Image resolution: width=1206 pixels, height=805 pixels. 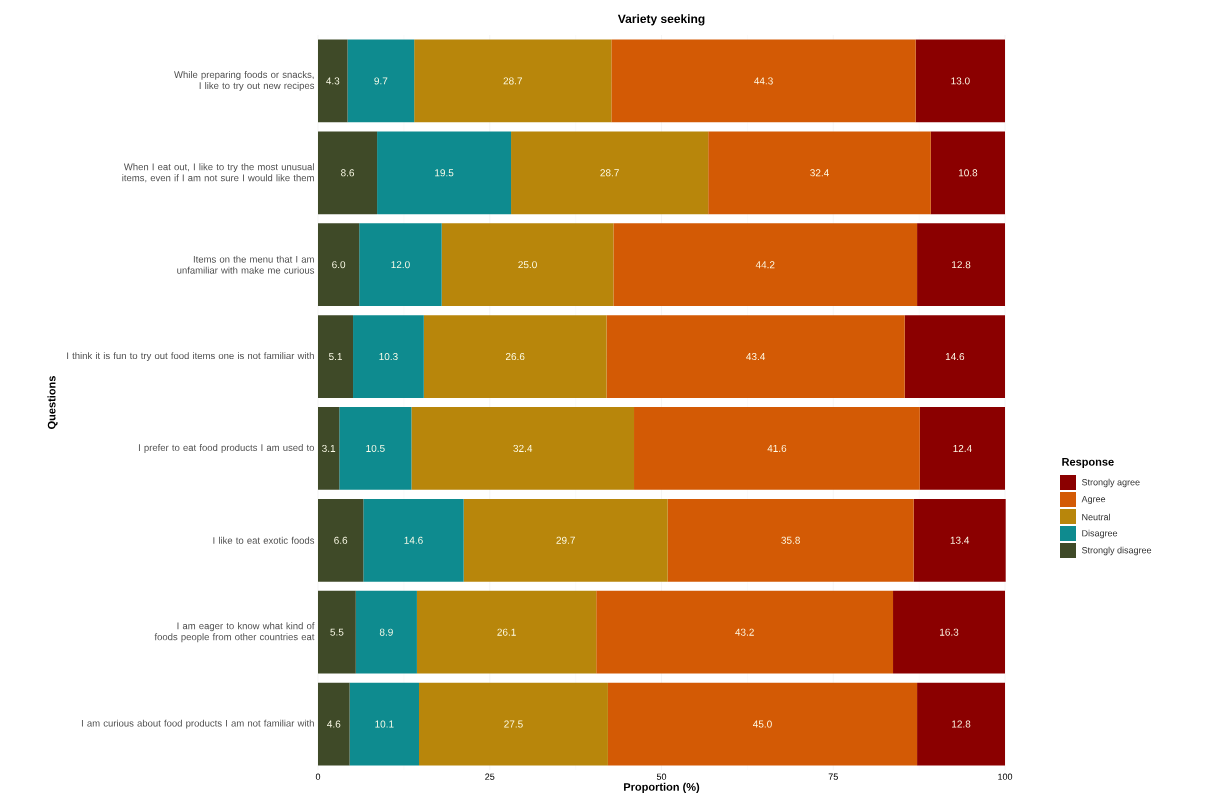 I want to click on data-label: 10.8, so click(x=968, y=173).